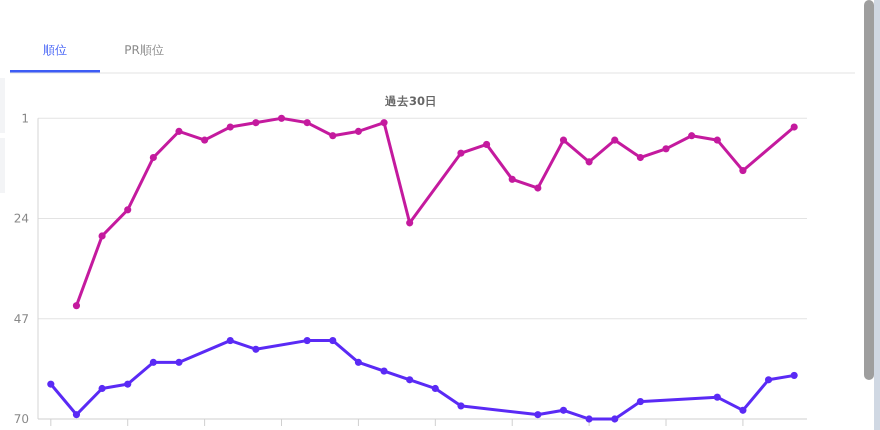 The height and width of the screenshot is (430, 880). What do you see at coordinates (25, 119) in the screenshot?
I see `y-tick-label: 1` at bounding box center [25, 119].